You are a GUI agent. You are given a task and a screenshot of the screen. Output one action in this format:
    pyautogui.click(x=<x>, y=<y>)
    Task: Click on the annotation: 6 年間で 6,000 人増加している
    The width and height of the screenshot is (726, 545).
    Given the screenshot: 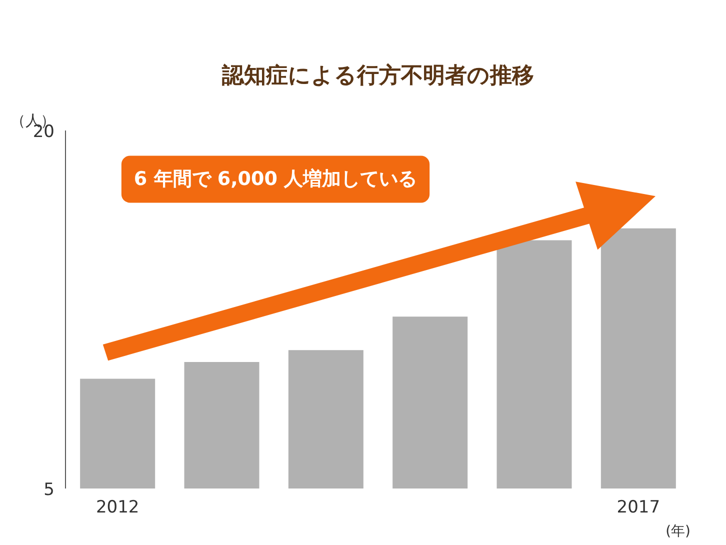 What is the action you would take?
    pyautogui.click(x=276, y=179)
    